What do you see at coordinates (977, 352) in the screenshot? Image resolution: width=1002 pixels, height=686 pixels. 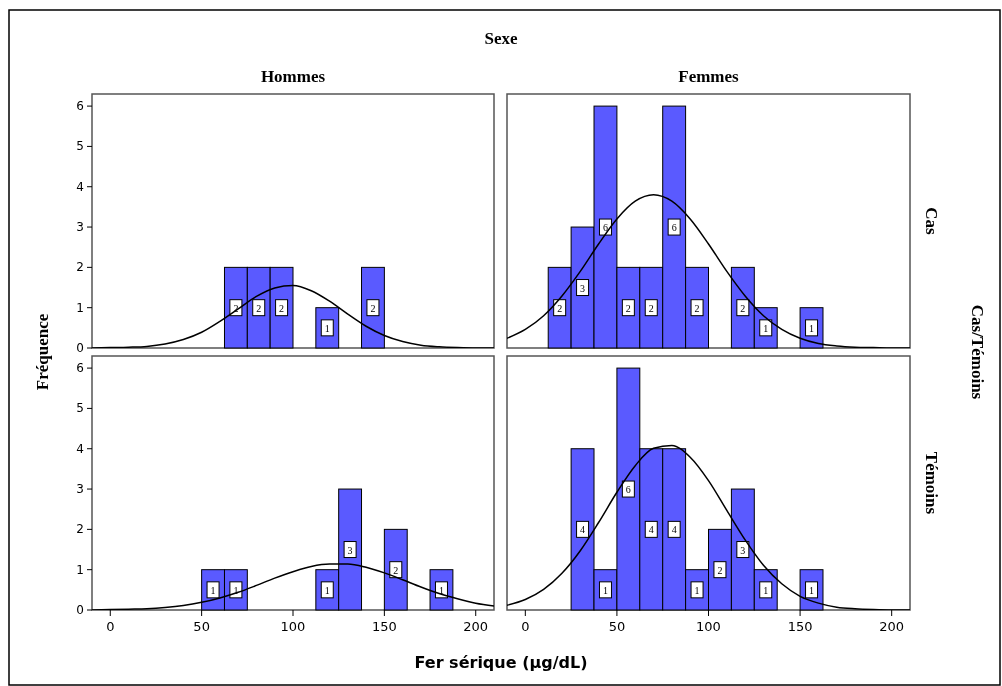 I see `text: Cas/Témoins` at bounding box center [977, 352].